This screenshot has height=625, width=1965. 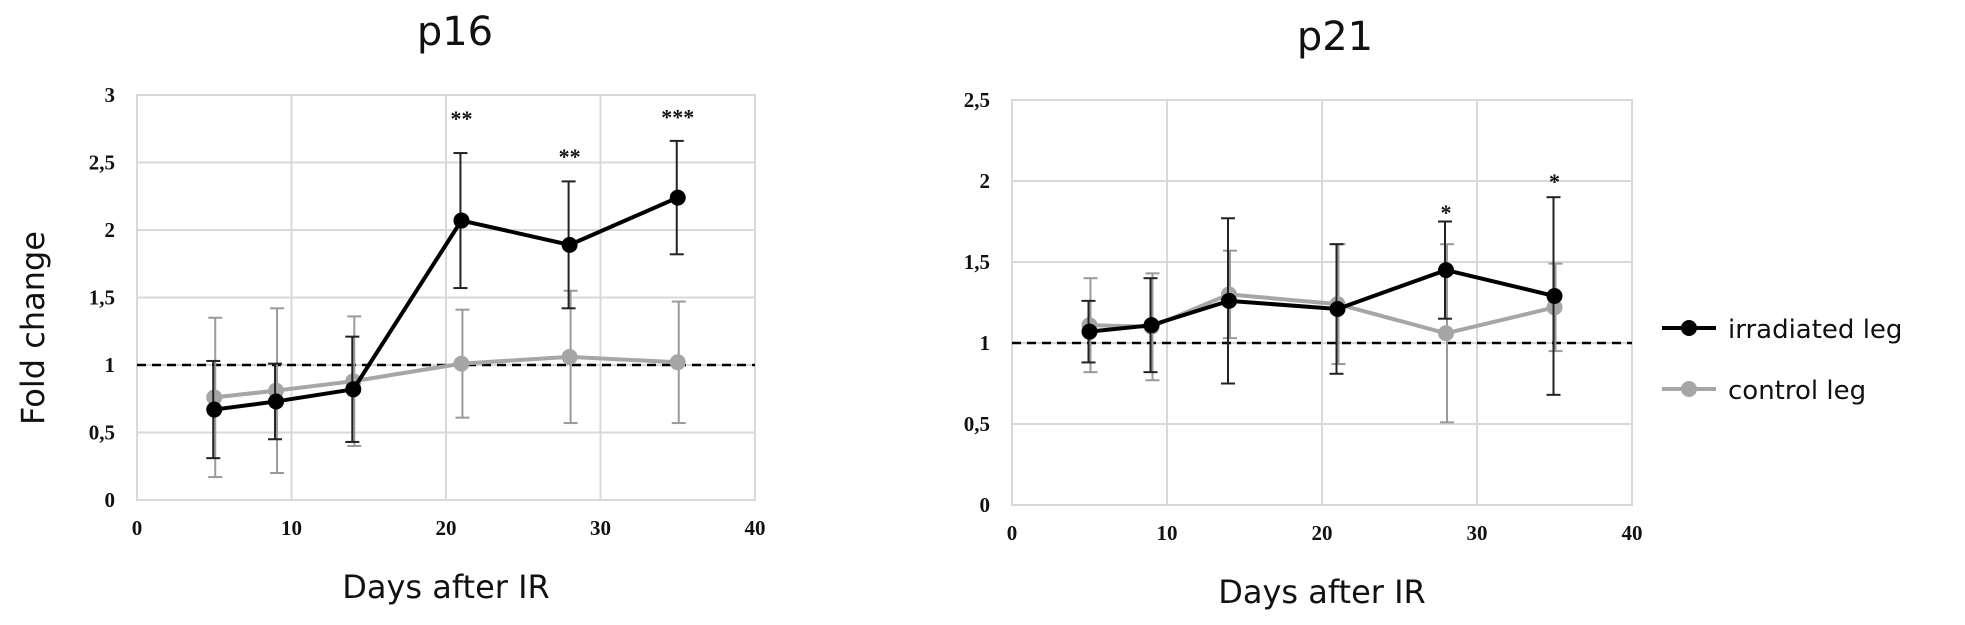 What do you see at coordinates (1782, 360) in the screenshot?
I see `legend: irradiated leg control leg` at bounding box center [1782, 360].